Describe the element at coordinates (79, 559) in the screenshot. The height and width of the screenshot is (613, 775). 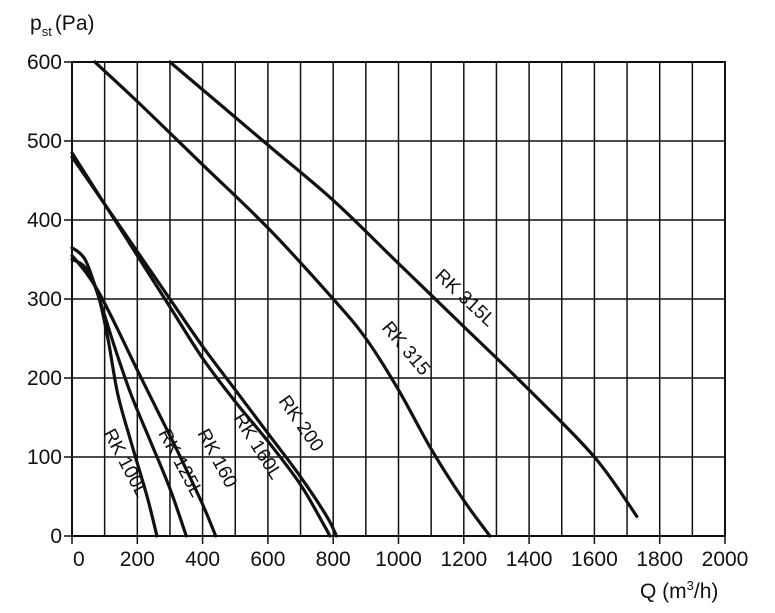
I see `x-tick-label: 0` at that location.